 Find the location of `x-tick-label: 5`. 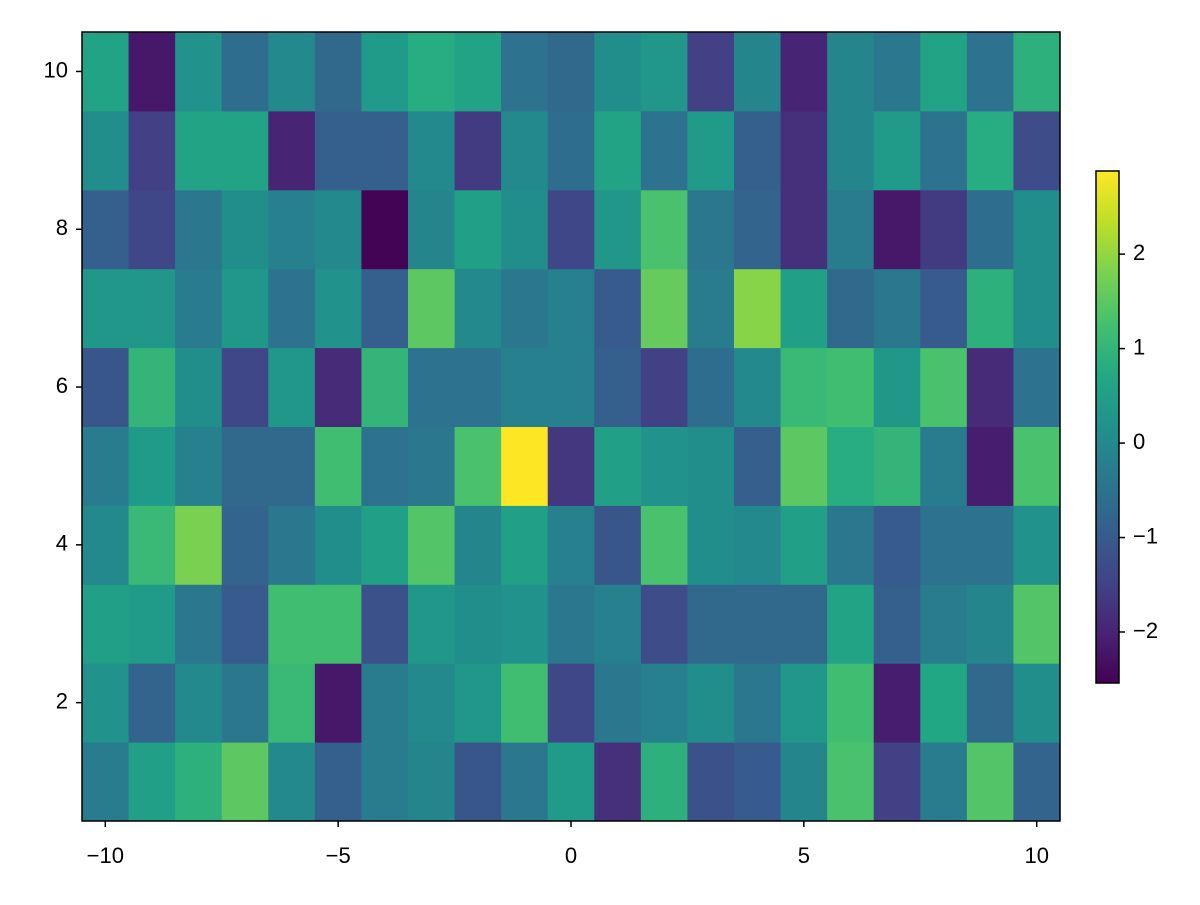

x-tick-label: 5 is located at coordinates (804, 855).